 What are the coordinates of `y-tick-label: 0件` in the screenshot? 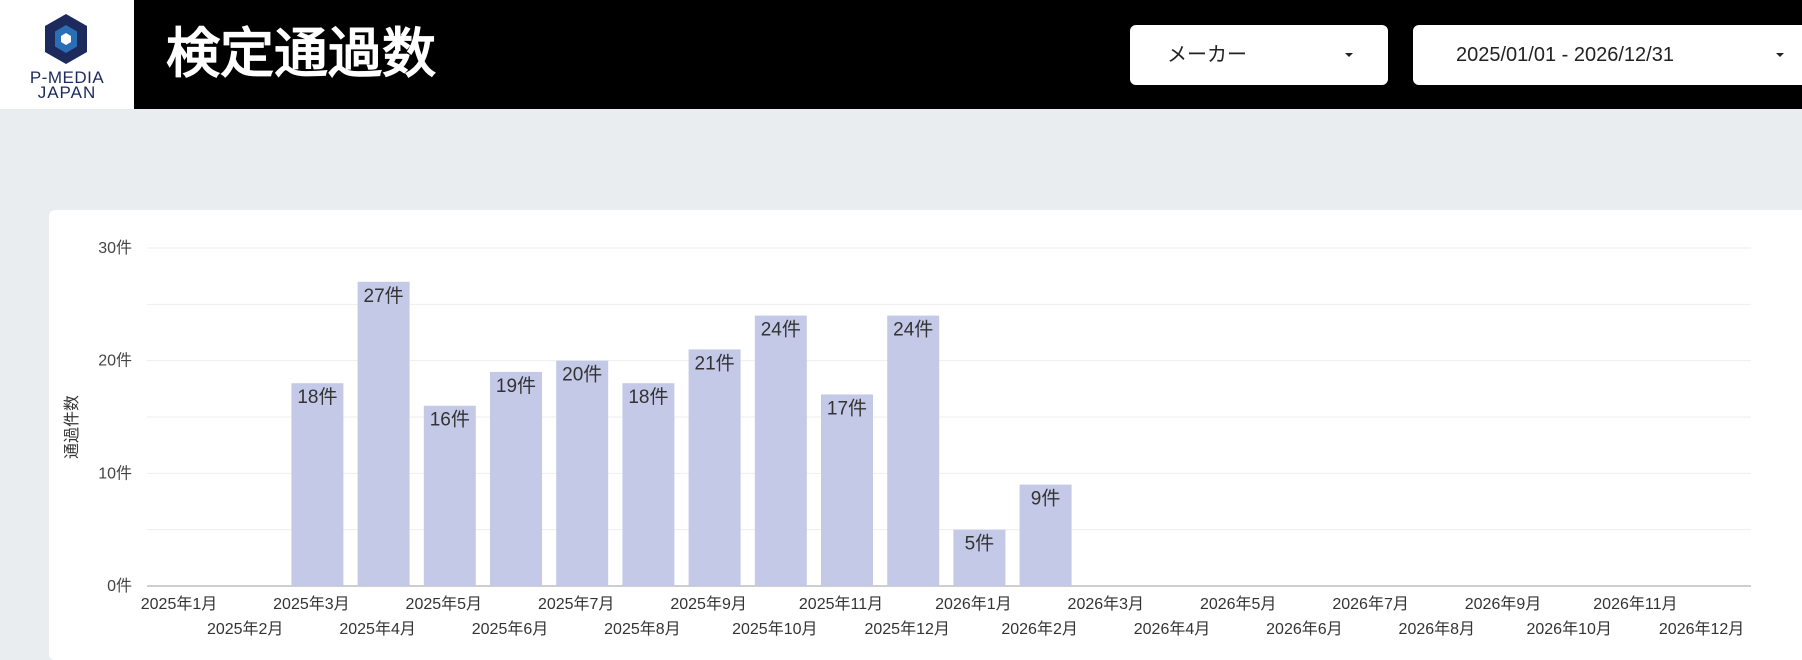 It's located at (119, 586).